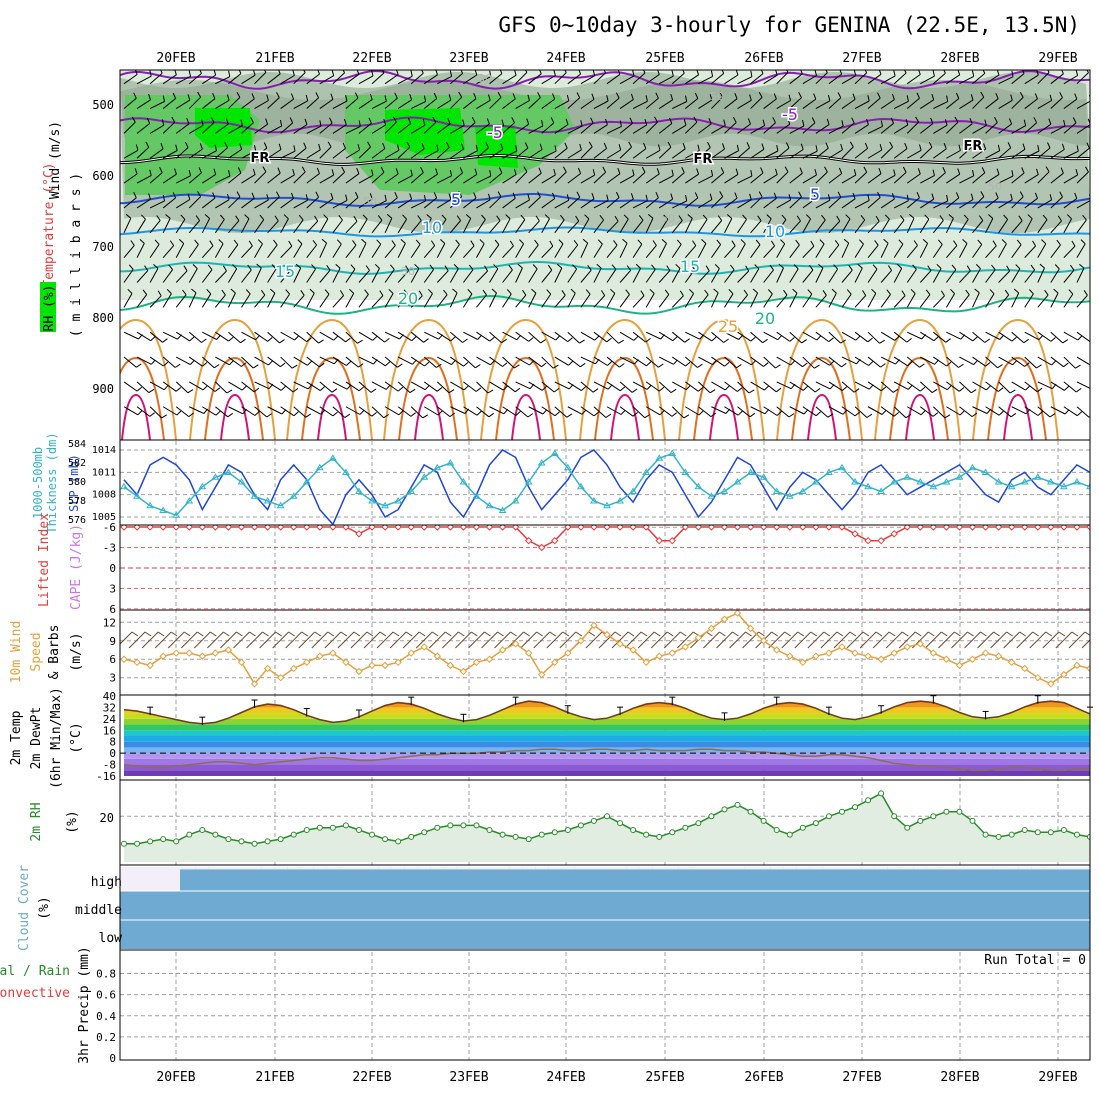  I want to click on rh-legend-box, so click(48, 307).